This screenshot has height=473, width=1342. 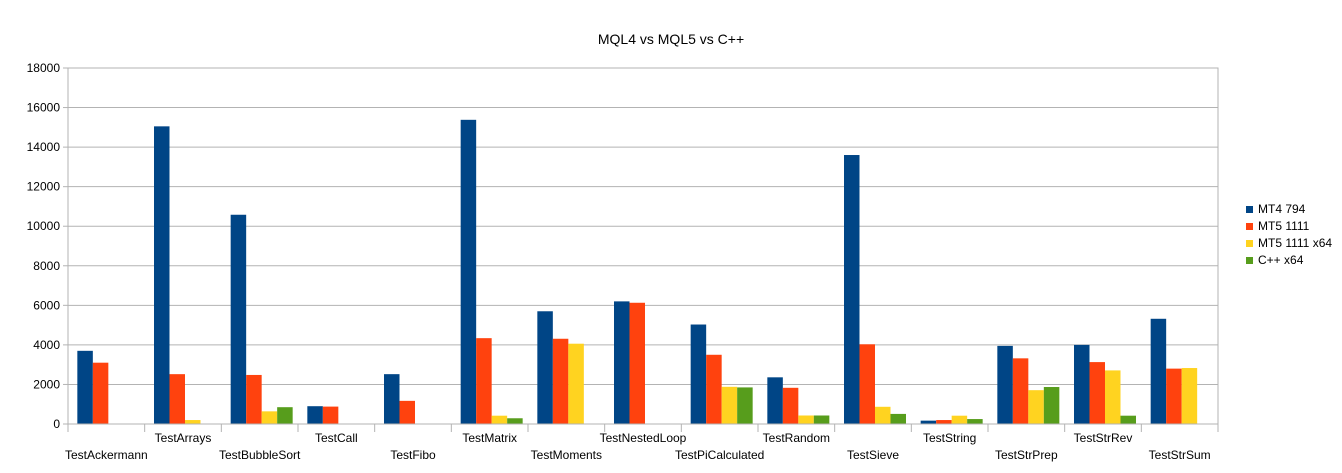 I want to click on bar-mt4-794-teststrrev, so click(x=1082, y=384).